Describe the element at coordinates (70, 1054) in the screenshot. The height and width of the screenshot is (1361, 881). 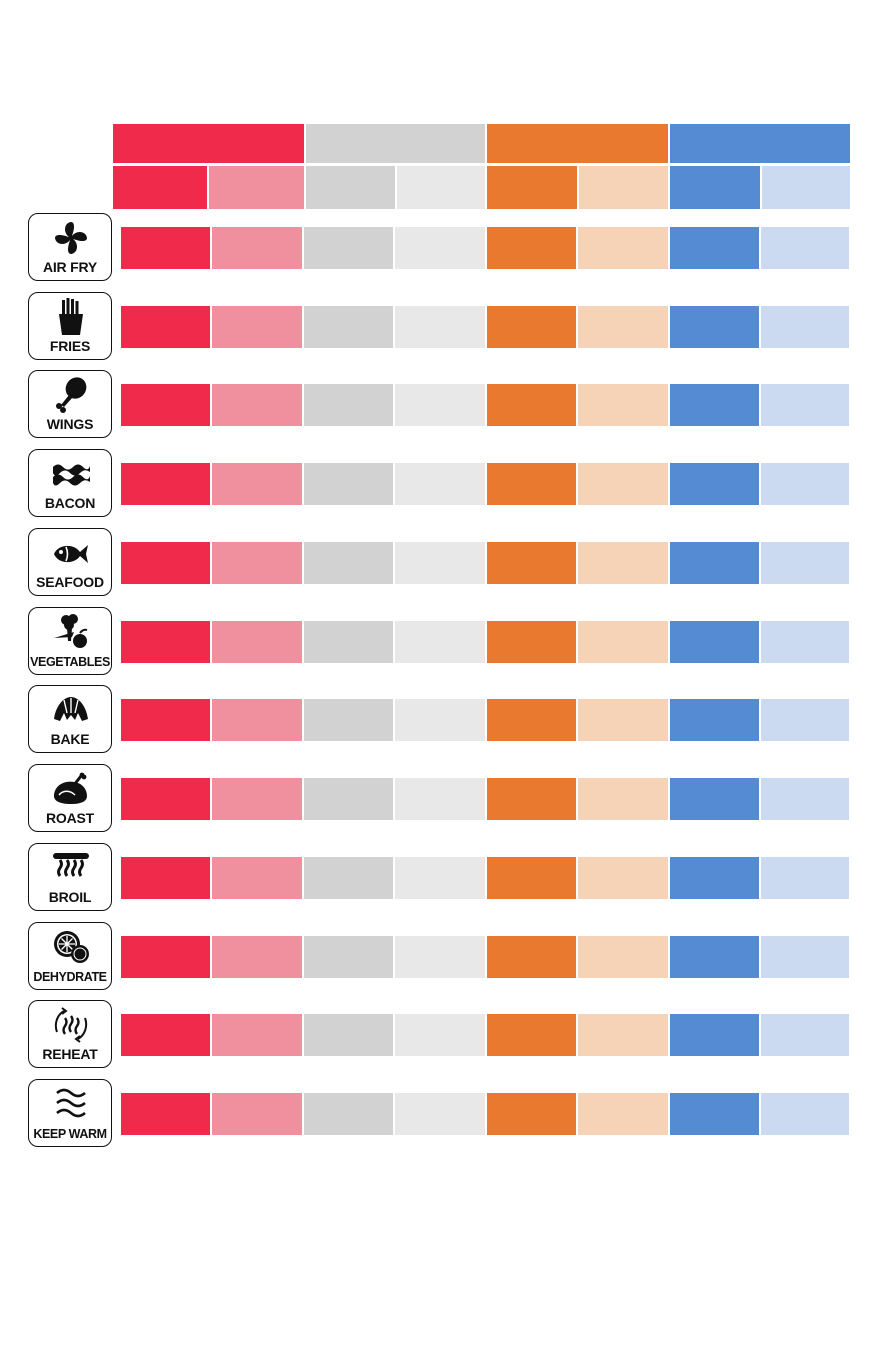
I see `preset-label-reheat: REHEAT` at that location.